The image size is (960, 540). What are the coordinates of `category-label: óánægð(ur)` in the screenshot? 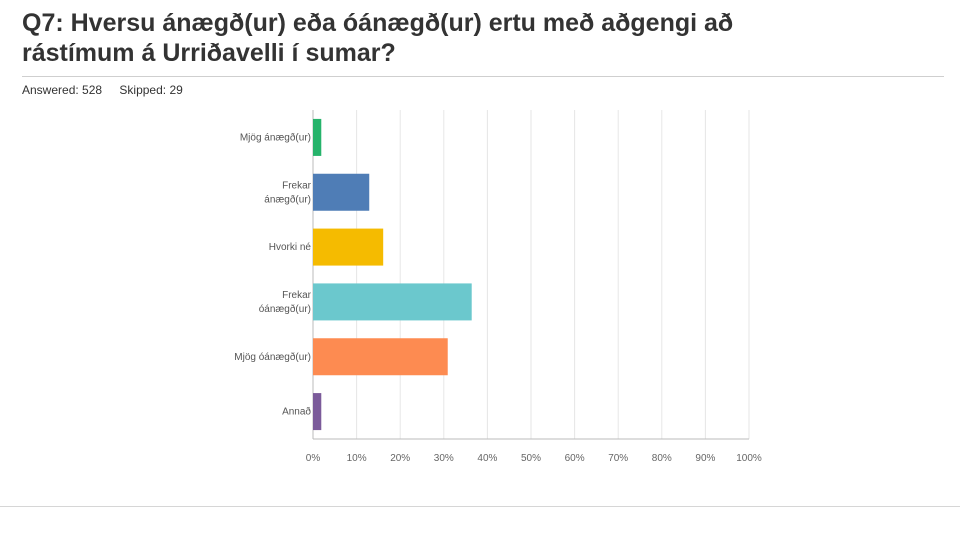 It's located at (285, 309).